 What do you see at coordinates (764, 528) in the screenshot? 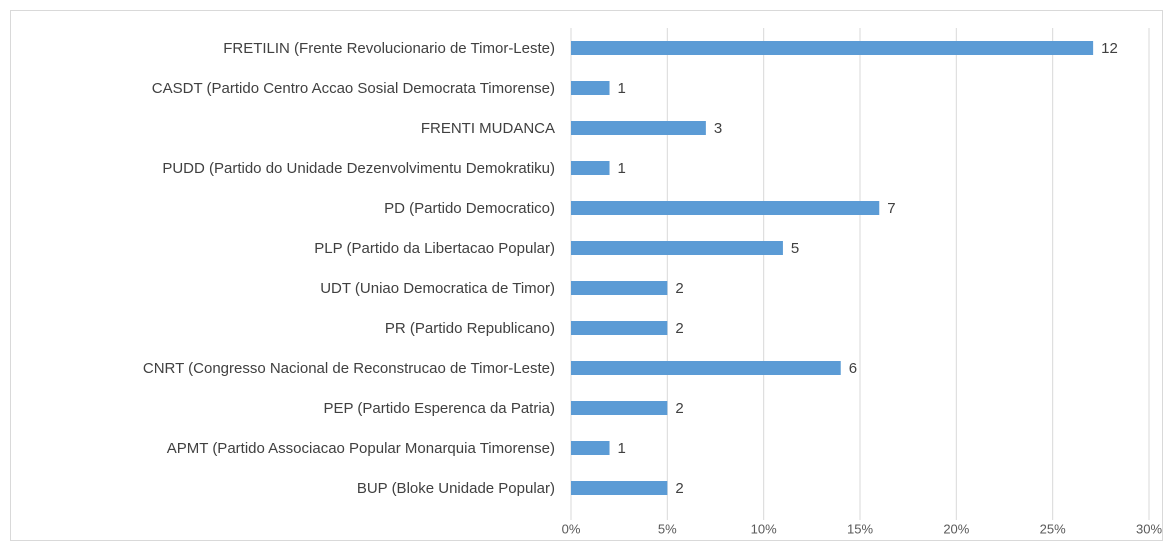
I see `x-tick-label: 10%` at bounding box center [764, 528].